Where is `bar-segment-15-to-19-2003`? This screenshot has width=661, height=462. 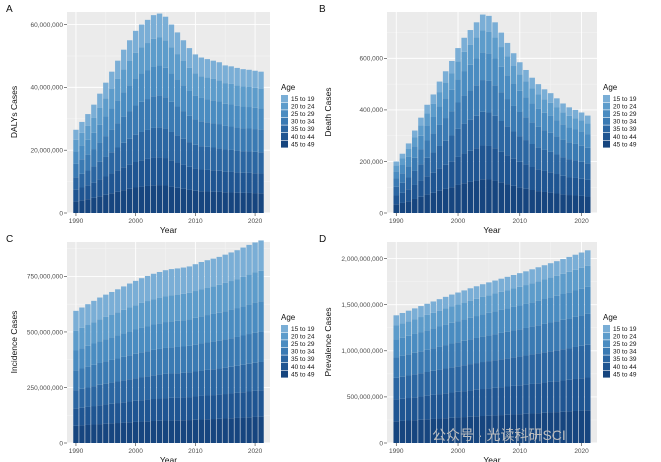 bar-segment-15-to-19-2003 is located at coordinates (476, 292).